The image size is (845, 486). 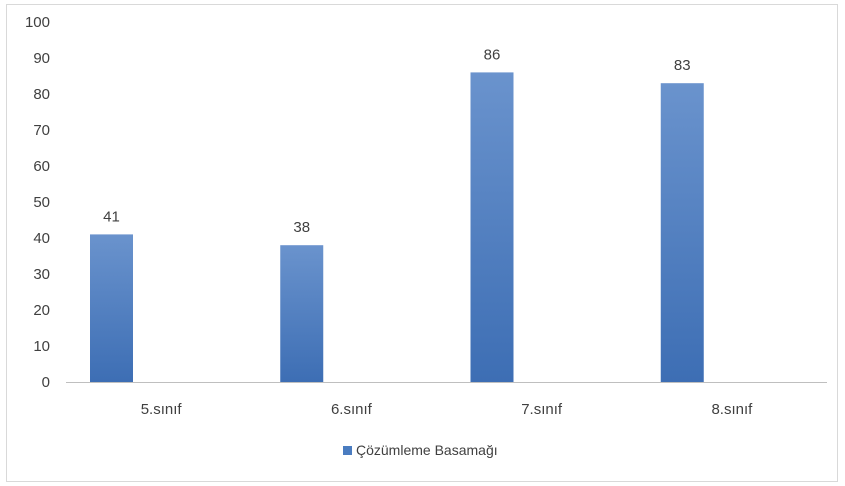 I want to click on x-tick-label: 5.sınıf, so click(x=162, y=409).